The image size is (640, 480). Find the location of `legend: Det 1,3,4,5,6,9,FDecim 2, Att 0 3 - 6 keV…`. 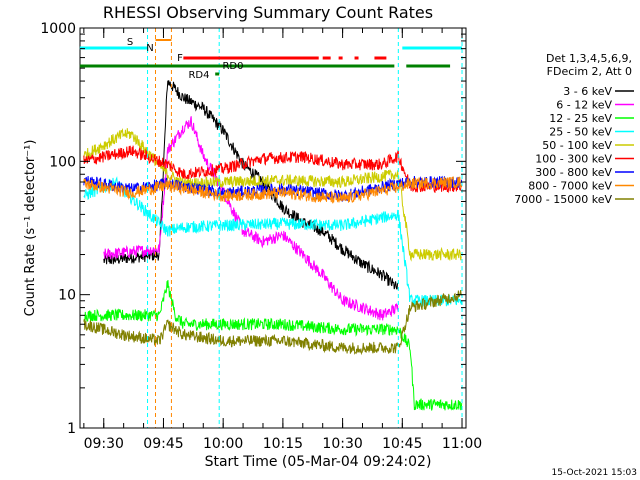

legend: Det 1,3,4,5,6,9,FDecim 2, Att 0 3 - 6 keV… is located at coordinates (574, 129).